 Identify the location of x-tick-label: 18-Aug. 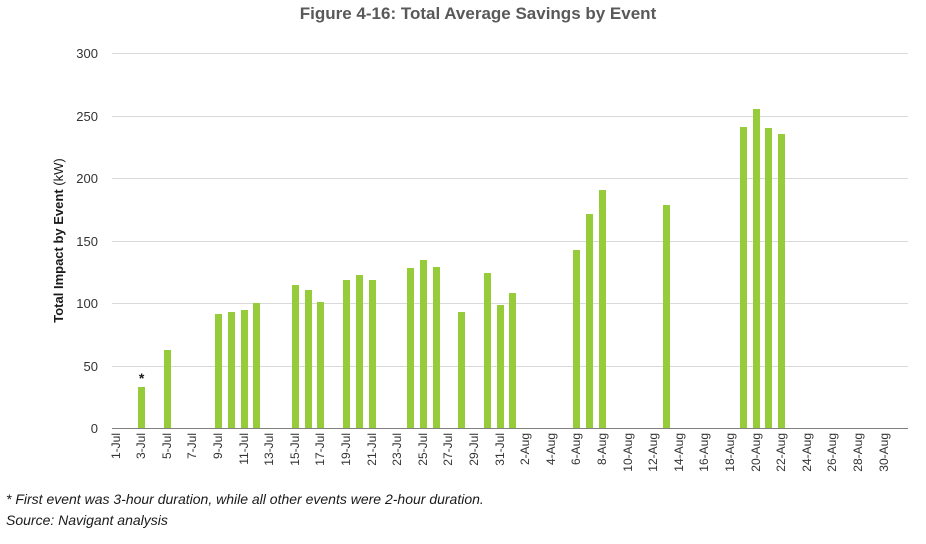
(729, 452).